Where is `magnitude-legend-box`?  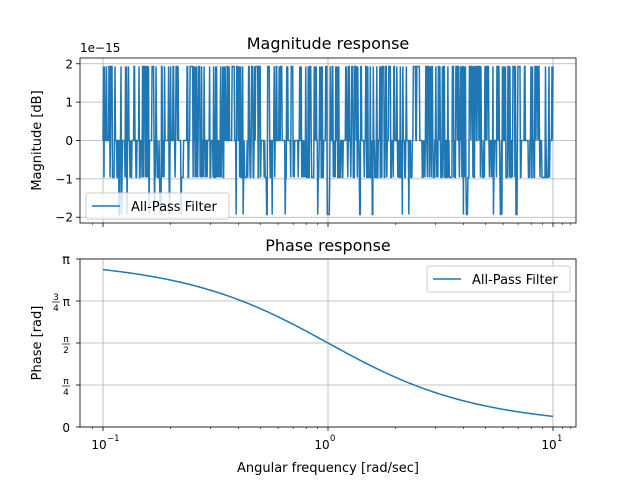 magnitude-legend-box is located at coordinates (157, 206).